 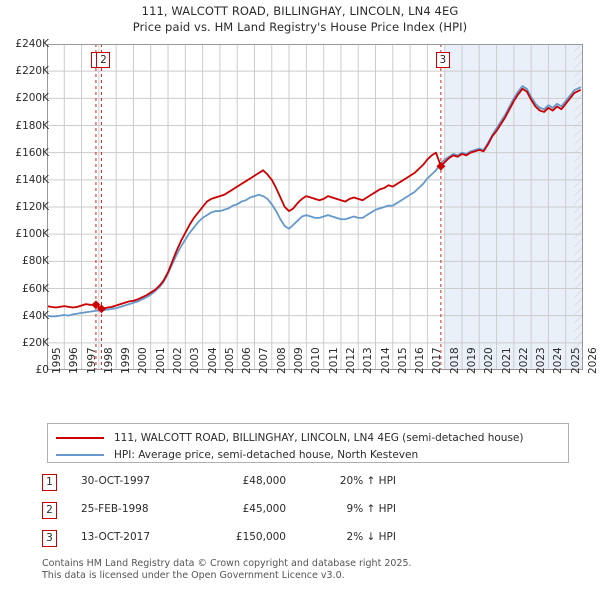 What do you see at coordinates (195, 360) in the screenshot?
I see `x-axis-tick-label: 2003` at bounding box center [195, 360].